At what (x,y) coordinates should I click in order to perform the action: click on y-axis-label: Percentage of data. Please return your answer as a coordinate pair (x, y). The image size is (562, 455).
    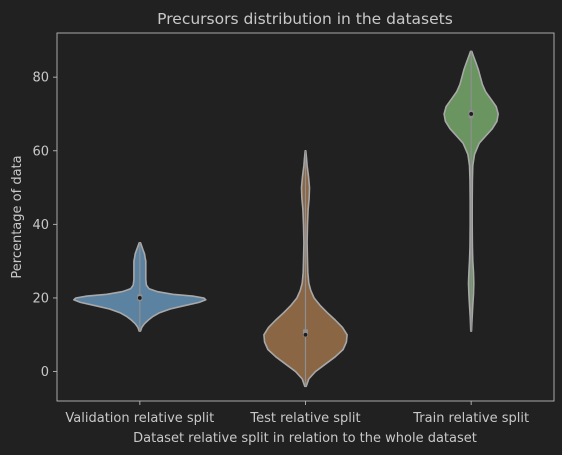
    Looking at the image, I should click on (17, 216).